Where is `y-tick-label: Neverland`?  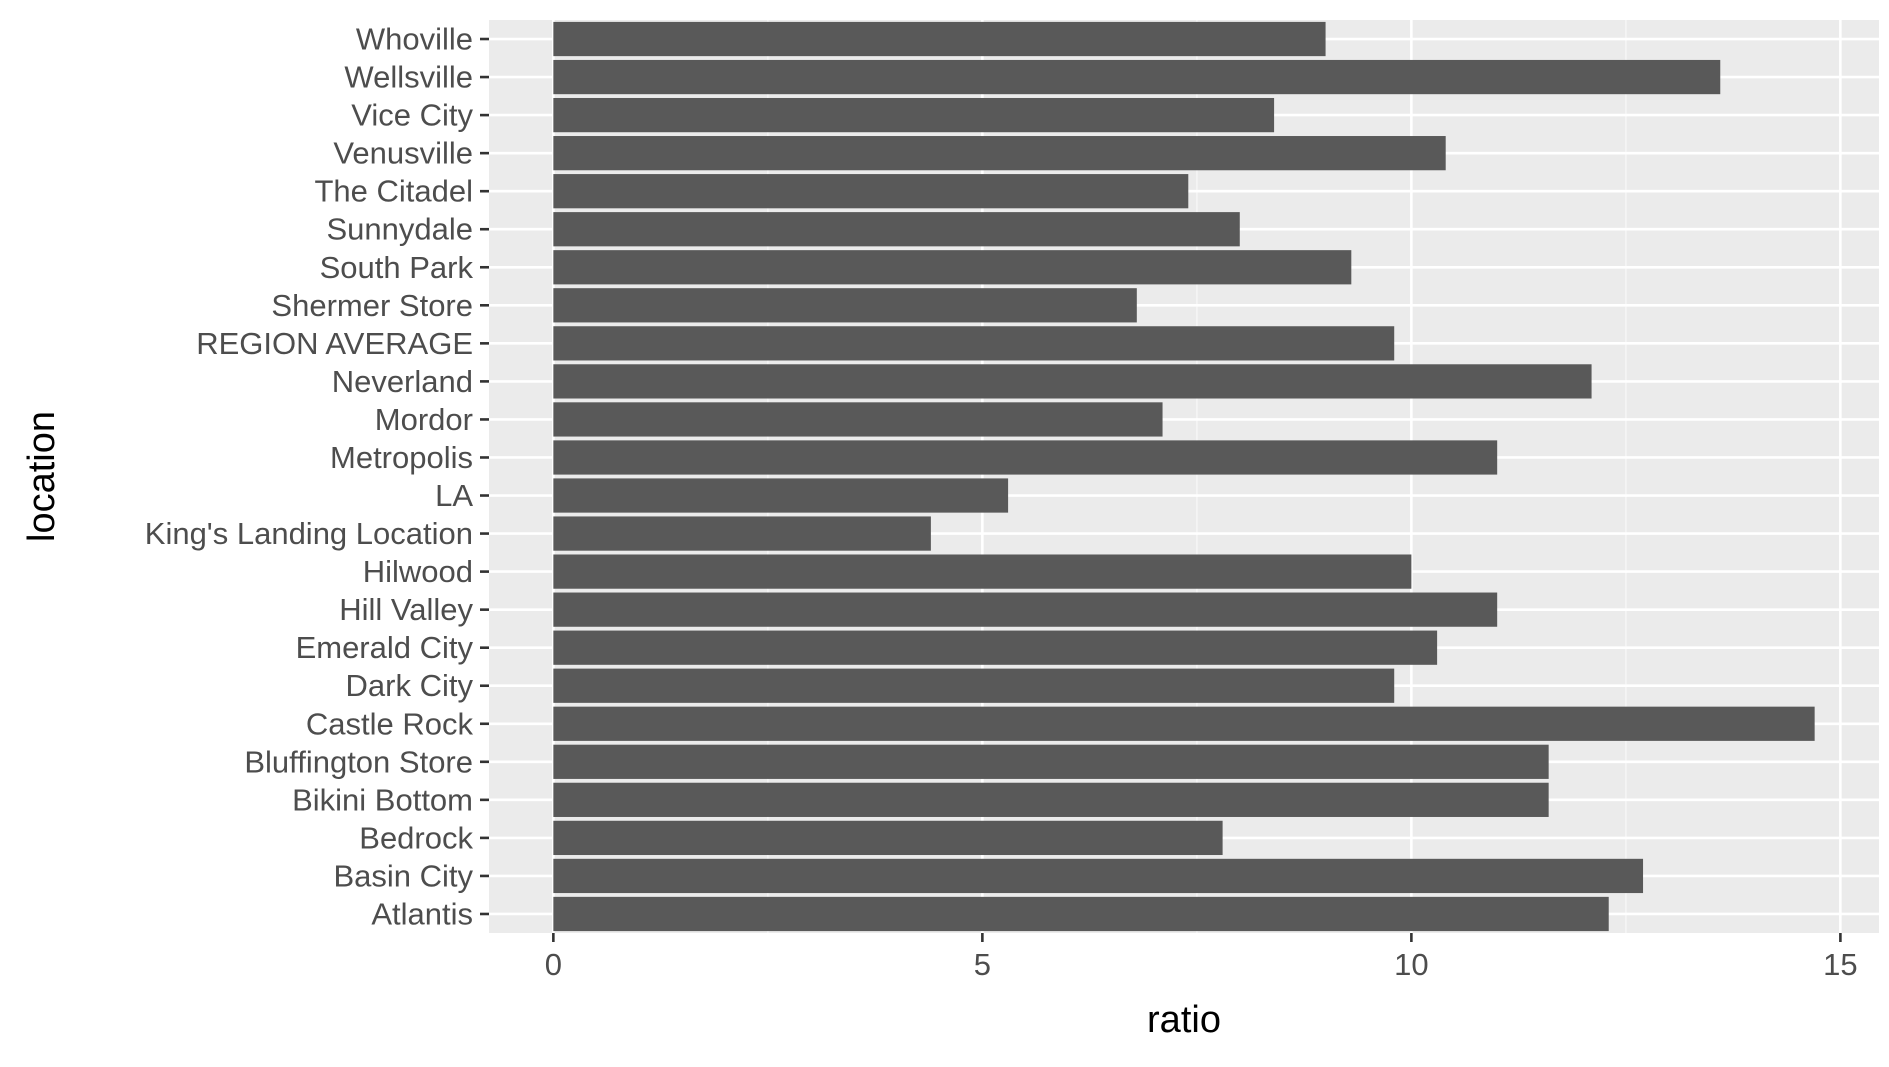
y-tick-label: Neverland is located at coordinates (402, 381).